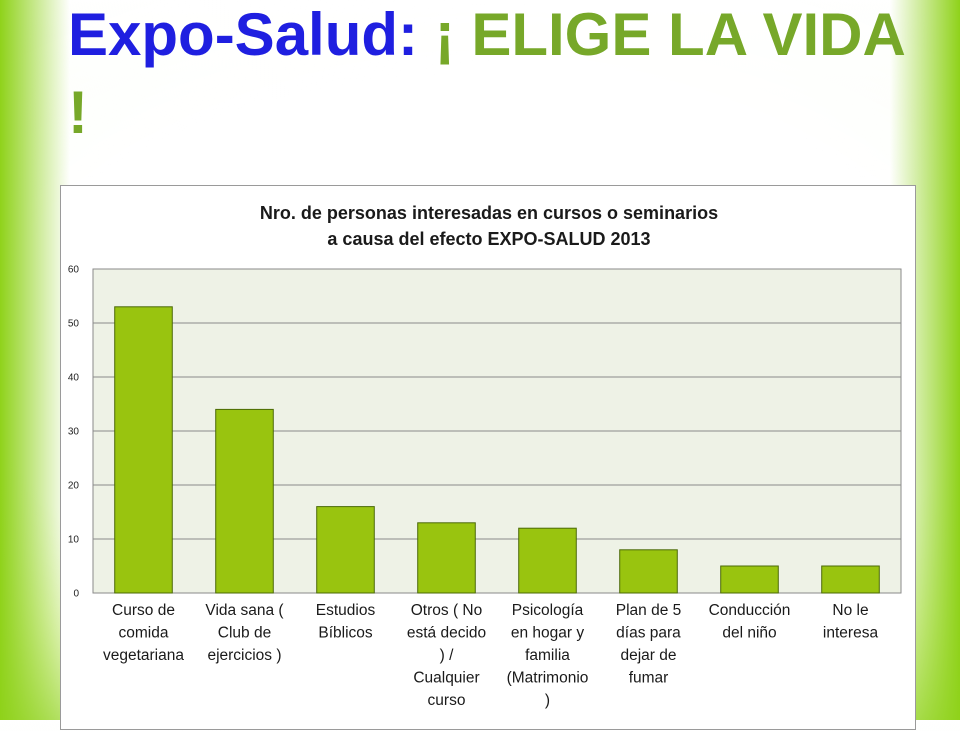 The width and height of the screenshot is (960, 731). I want to click on y-tick-label: 10, so click(74, 540).